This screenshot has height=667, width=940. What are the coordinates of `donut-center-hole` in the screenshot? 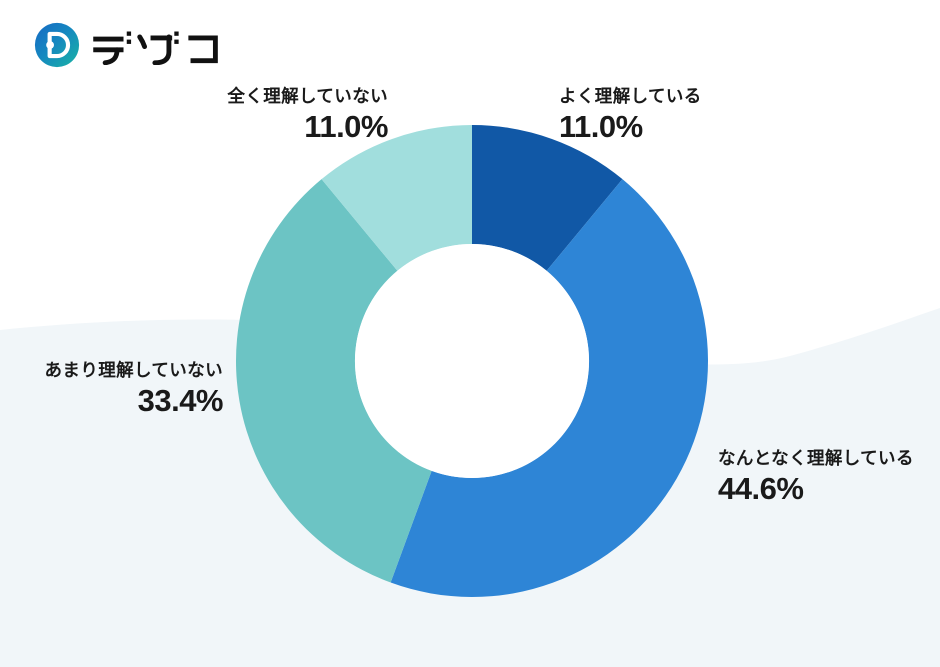 It's located at (472, 361).